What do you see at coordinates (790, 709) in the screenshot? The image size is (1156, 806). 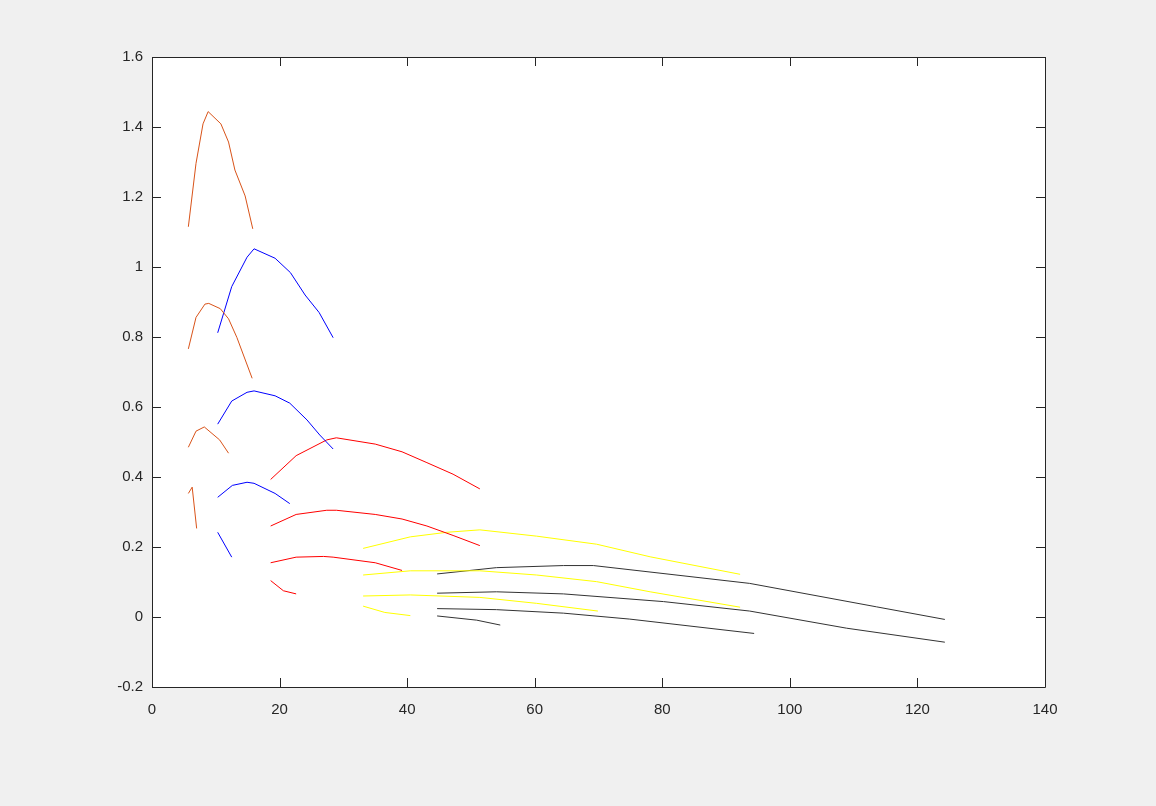 I see `x-tick-label: 100` at bounding box center [790, 709].